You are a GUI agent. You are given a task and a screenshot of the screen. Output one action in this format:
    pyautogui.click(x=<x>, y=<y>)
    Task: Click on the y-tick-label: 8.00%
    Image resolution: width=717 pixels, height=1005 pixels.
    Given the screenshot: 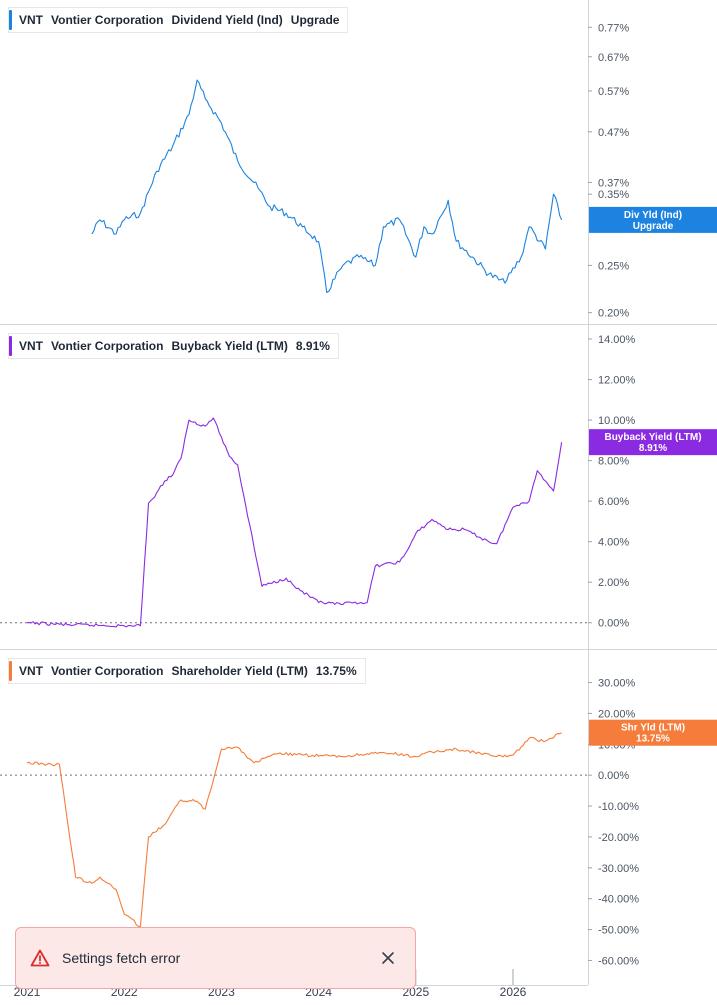 What is the action you would take?
    pyautogui.click(x=613, y=462)
    